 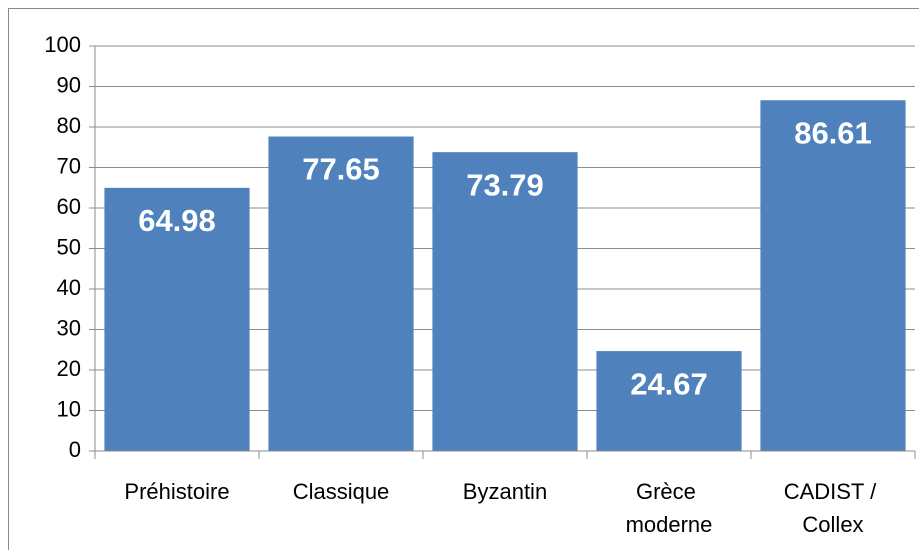 I want to click on y-tick-label: 60, so click(x=69, y=206).